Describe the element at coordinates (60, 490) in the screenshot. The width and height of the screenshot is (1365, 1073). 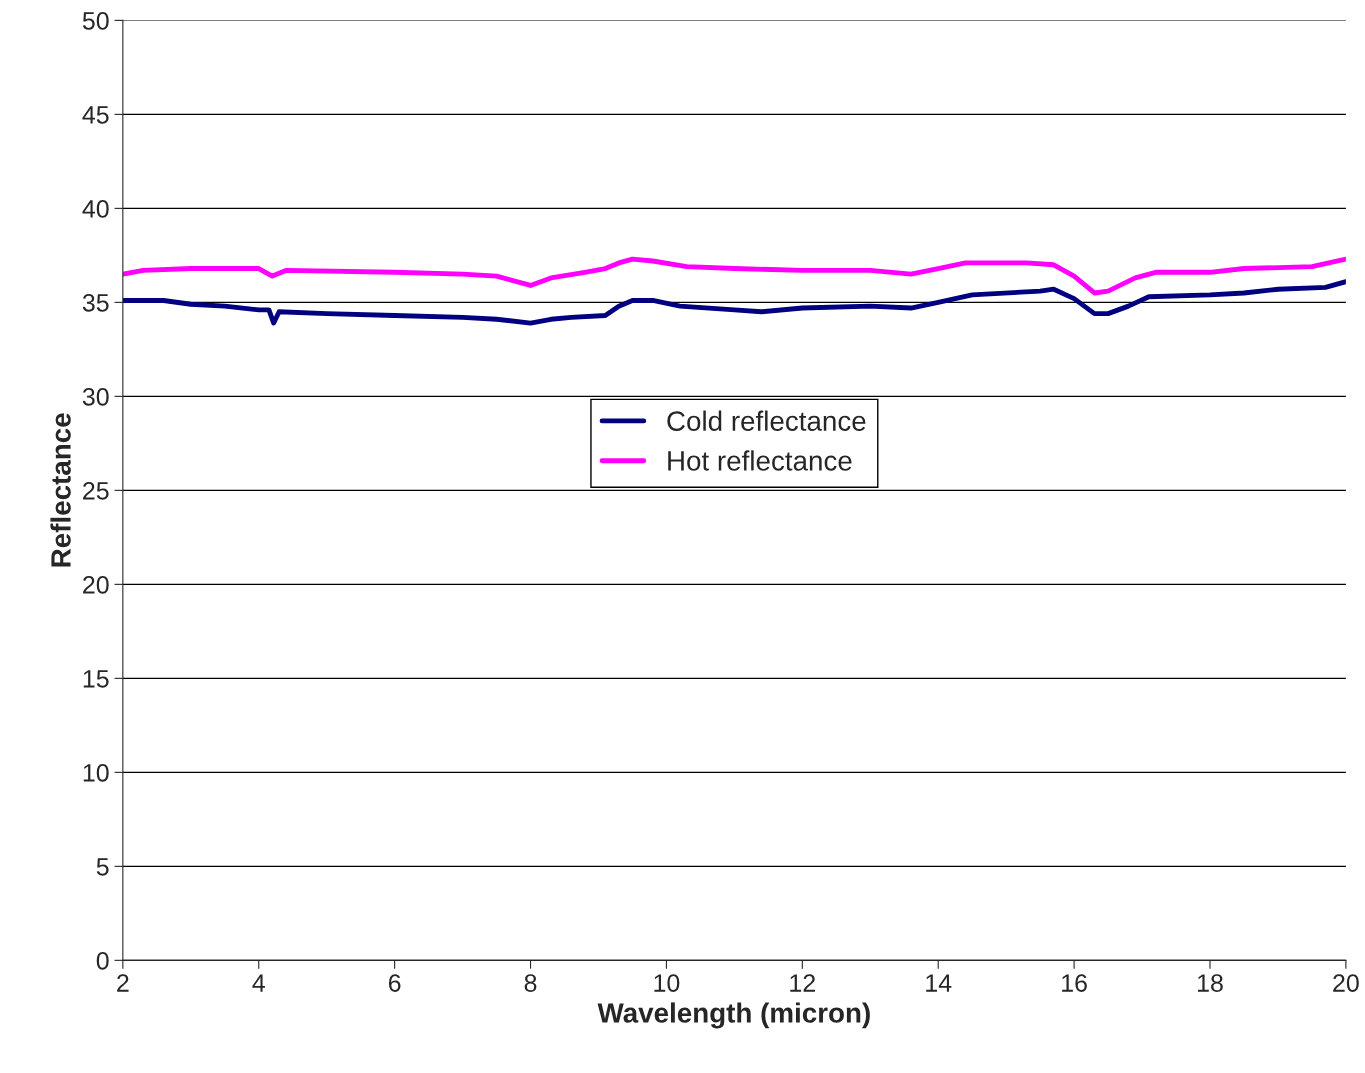
I see `y-axis-title: Reflectance` at that location.